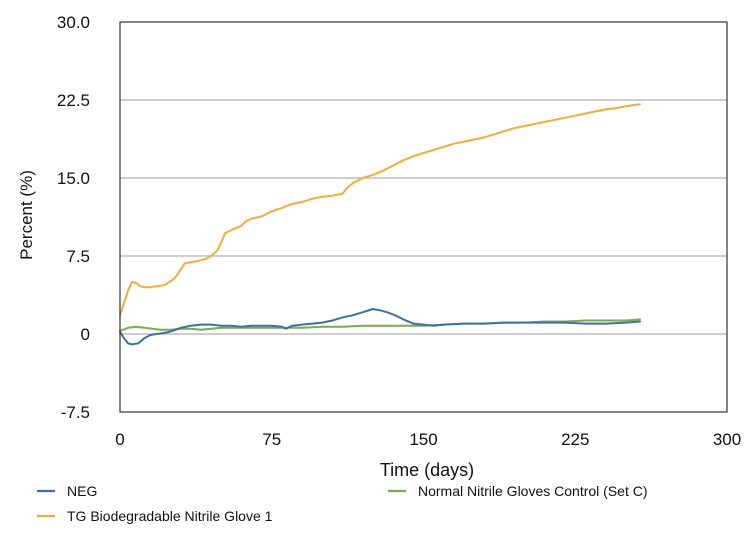  I want to click on x-tick-label: 0, so click(119, 439).